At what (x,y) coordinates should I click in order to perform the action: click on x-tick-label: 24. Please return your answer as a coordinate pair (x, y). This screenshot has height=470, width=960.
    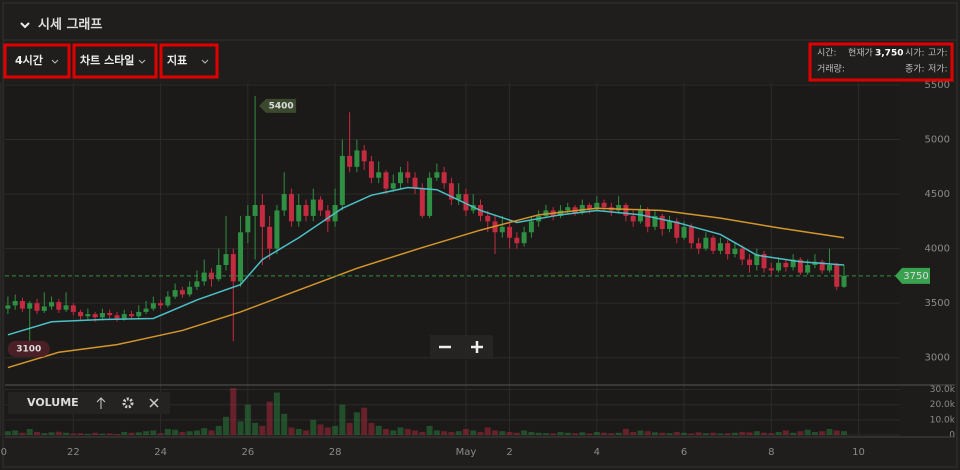
    Looking at the image, I should click on (160, 452).